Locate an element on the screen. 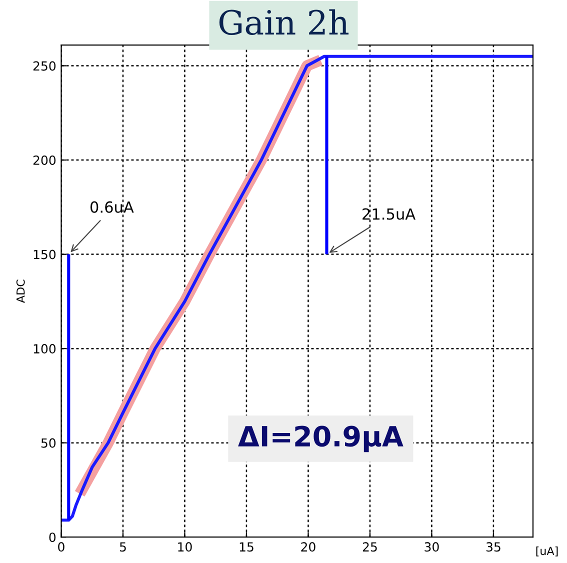 This screenshot has width=567, height=563. y-tick-label: 0 is located at coordinates (52, 537).